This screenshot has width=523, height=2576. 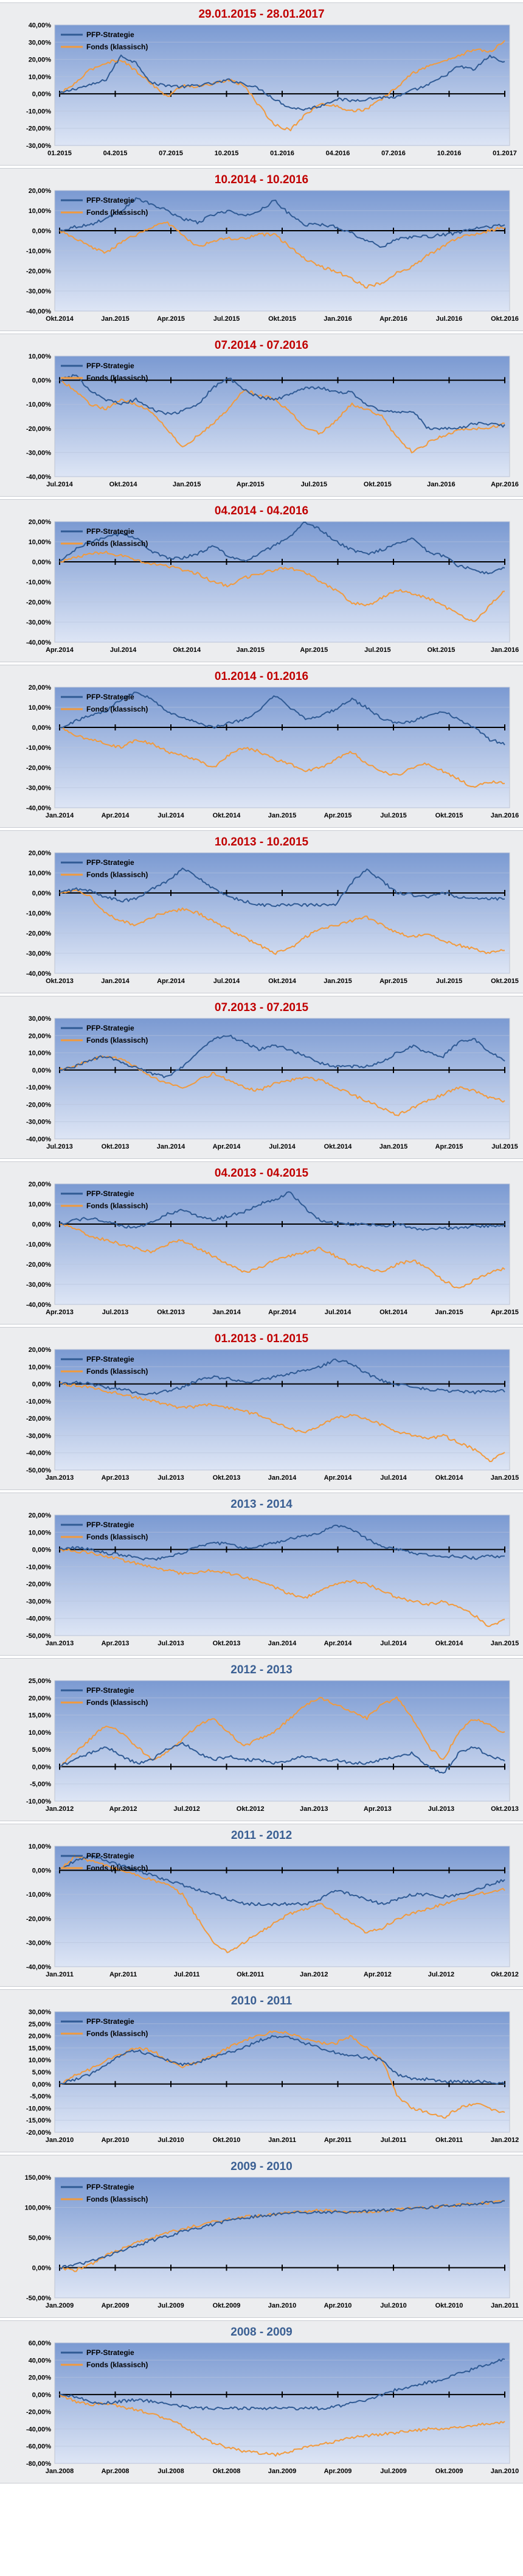 What do you see at coordinates (261, 2166) in the screenshot?
I see `chart-title: 2009 - 2010` at bounding box center [261, 2166].